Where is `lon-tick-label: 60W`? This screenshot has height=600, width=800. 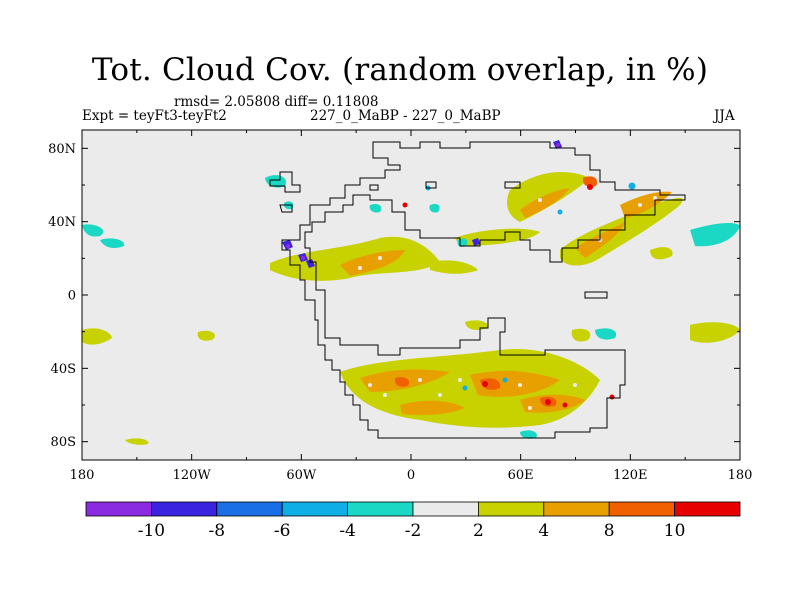 lon-tick-label: 60W is located at coordinates (301, 475).